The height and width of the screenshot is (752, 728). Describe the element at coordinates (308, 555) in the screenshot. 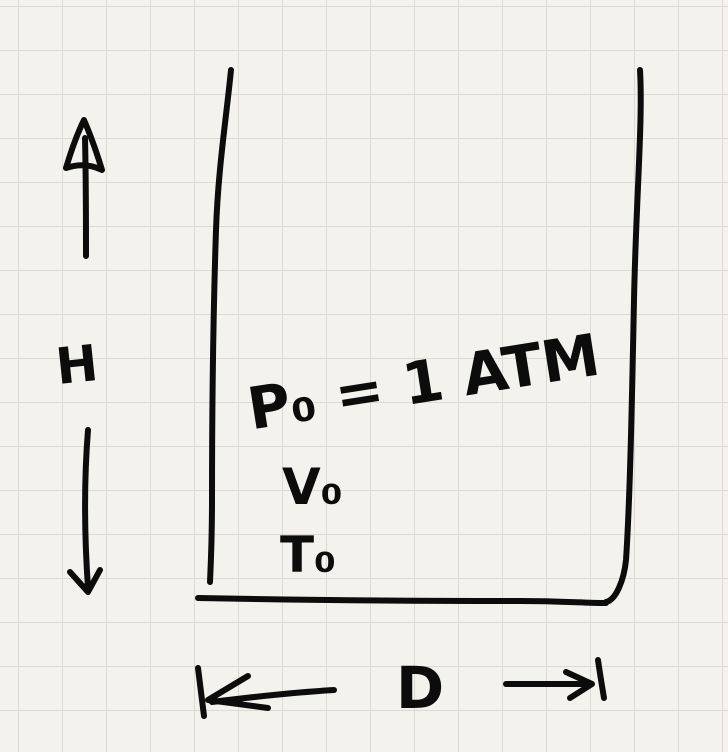

I see `temperature-label: T₀` at that location.